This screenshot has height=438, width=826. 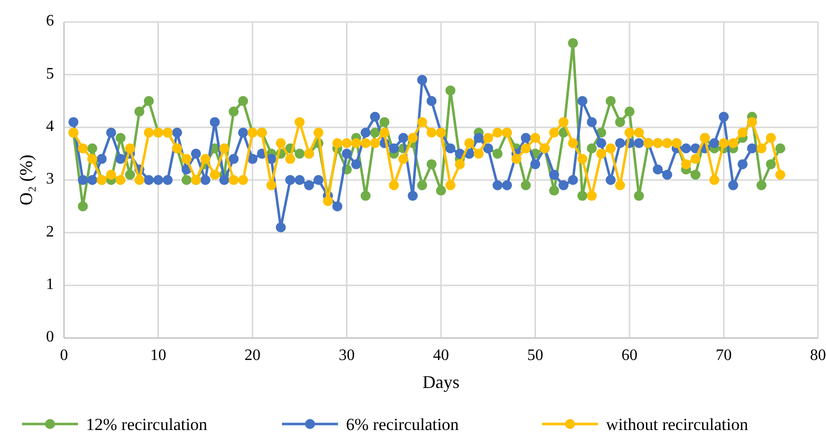 I want to click on x-tick-label: 60, so click(x=630, y=355).